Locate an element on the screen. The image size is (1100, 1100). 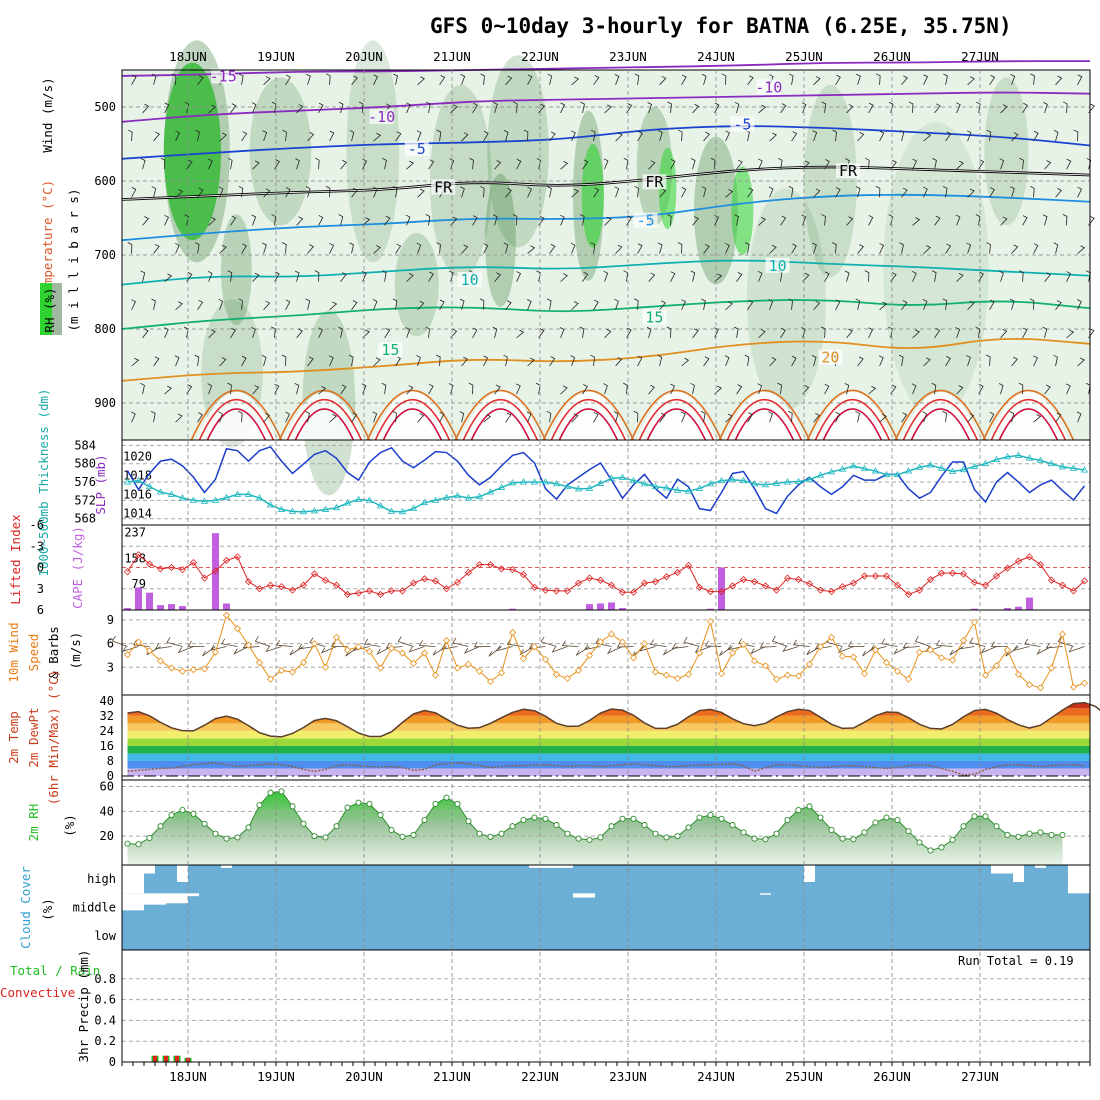
isotherm-label: 20 is located at coordinates (830, 358).